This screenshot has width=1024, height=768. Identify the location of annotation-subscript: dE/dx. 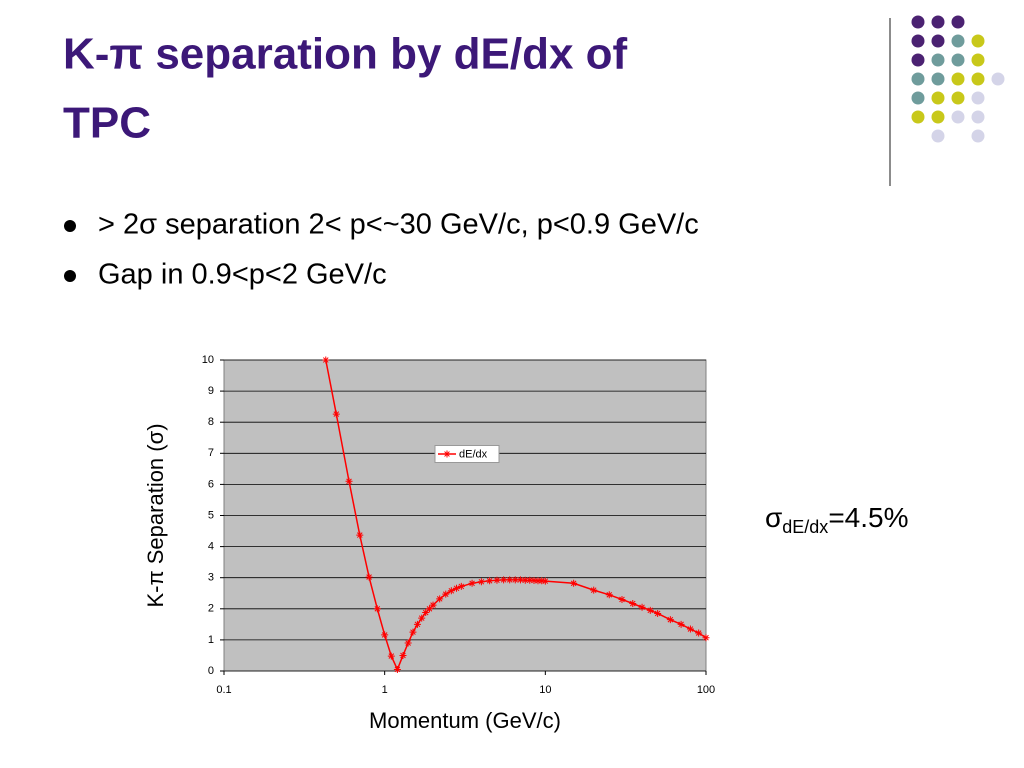
(805, 527).